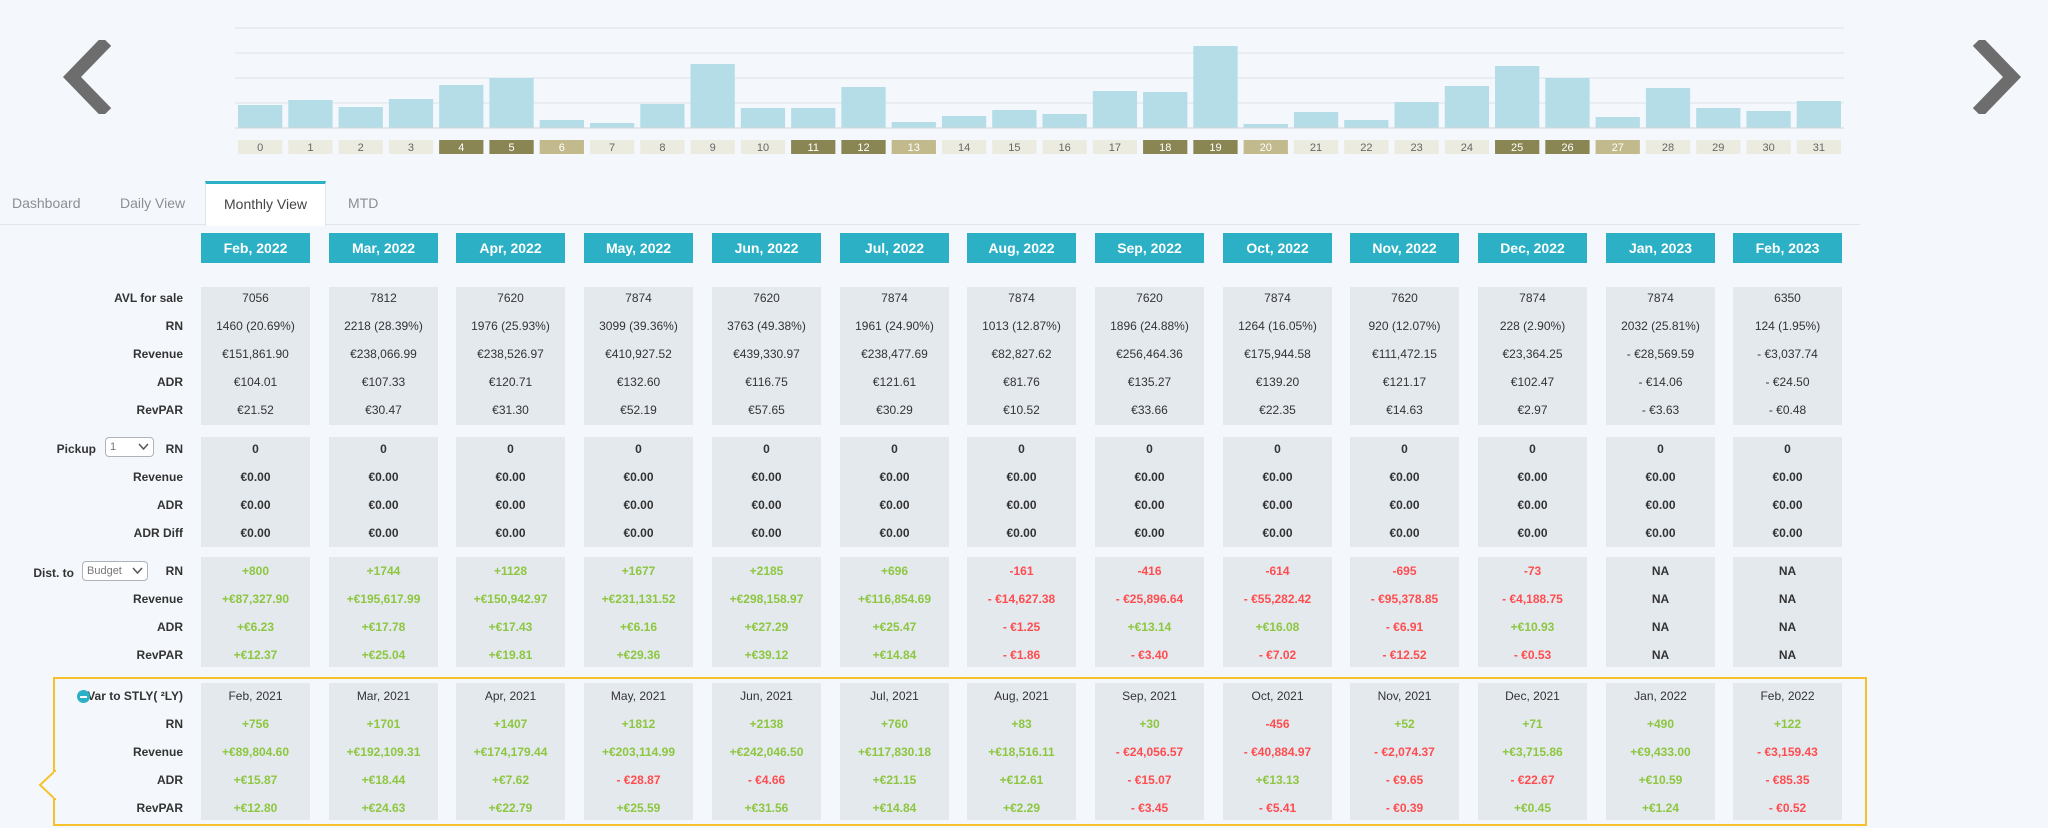  Describe the element at coordinates (1215, 148) in the screenshot. I see `chart-tick-label: 19` at that location.